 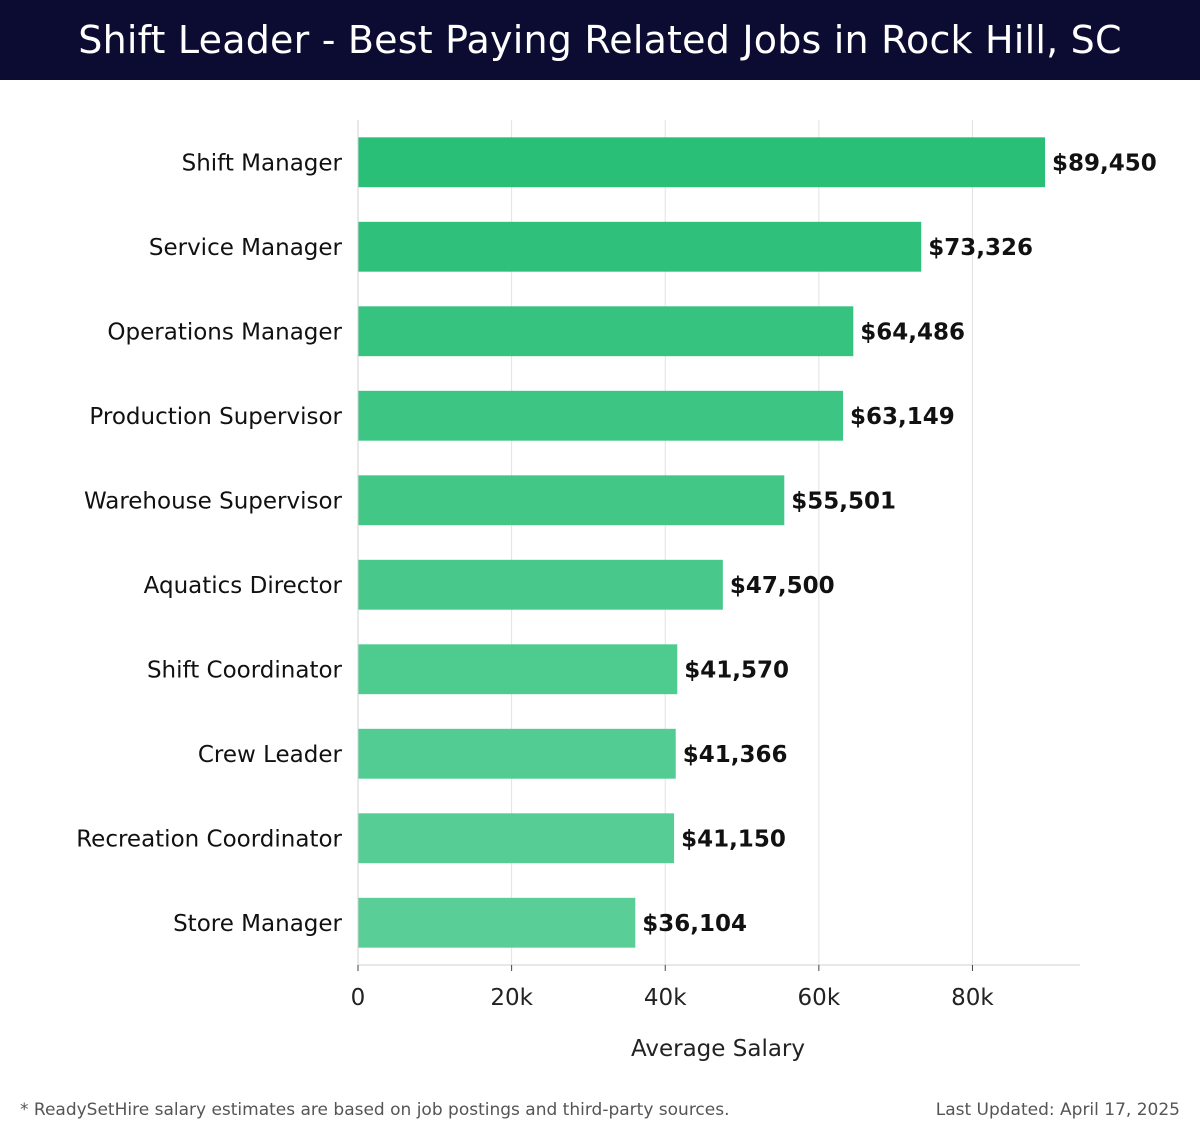 What do you see at coordinates (902, 417) in the screenshot?
I see `value-label: $63,149` at bounding box center [902, 417].